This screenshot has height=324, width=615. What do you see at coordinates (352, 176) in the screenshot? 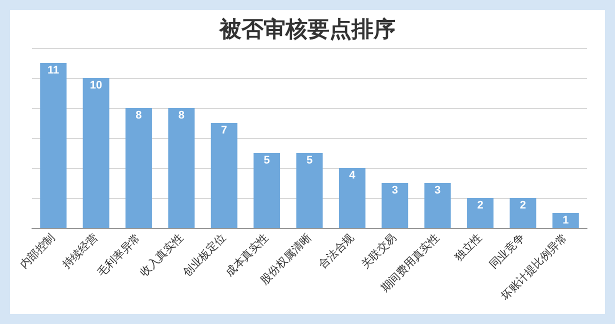
I see `data-label: 4` at bounding box center [352, 176].